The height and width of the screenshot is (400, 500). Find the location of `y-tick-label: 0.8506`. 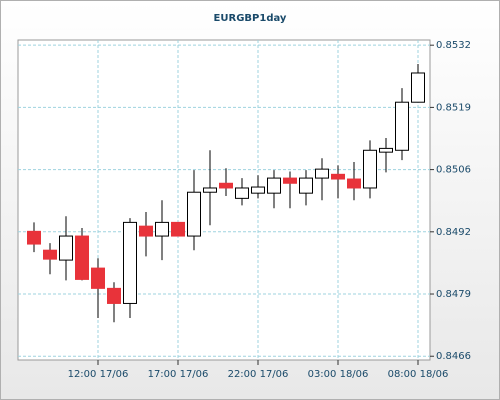

y-tick-label: 0.8506 is located at coordinates (453, 170).